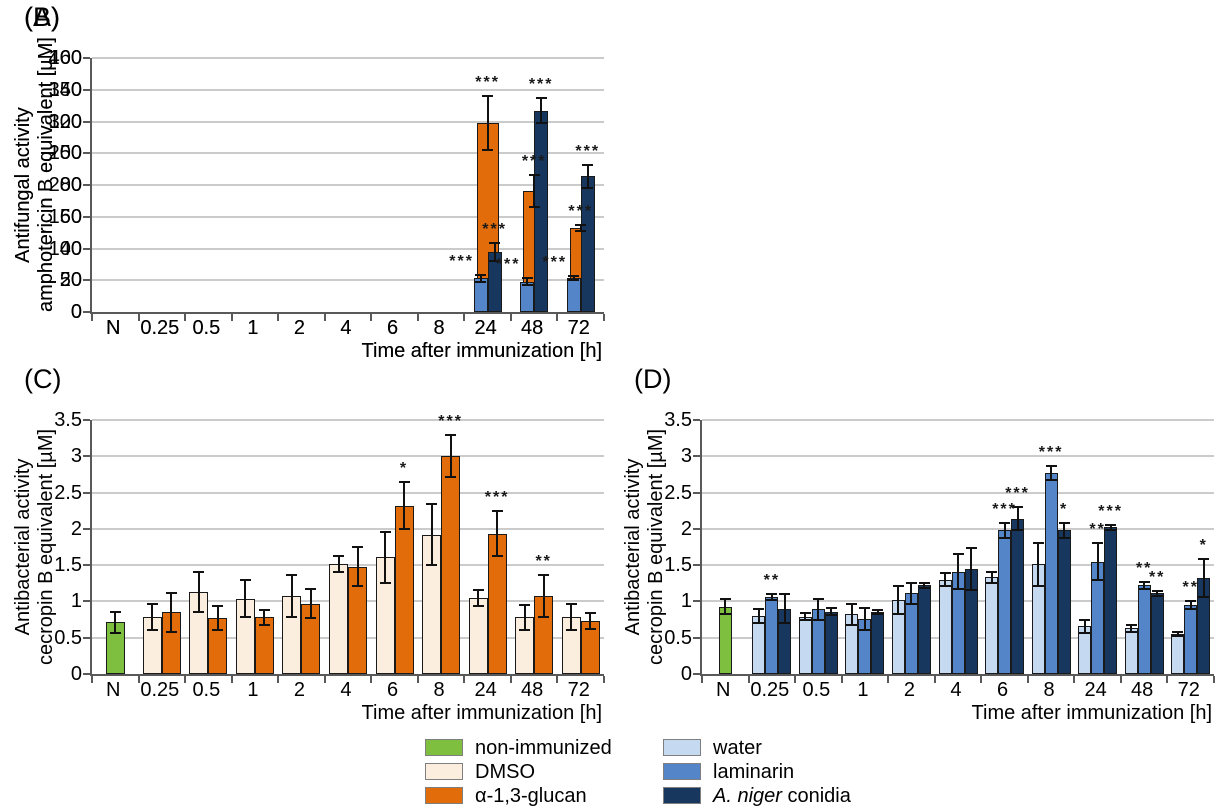 The width and height of the screenshot is (1220, 811). What do you see at coordinates (532, 690) in the screenshot?
I see `x-tick-label: 48` at bounding box center [532, 690].